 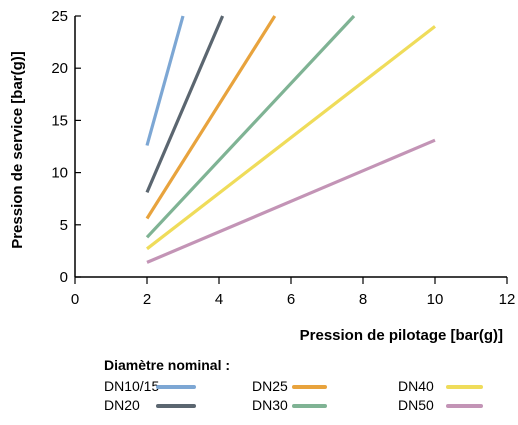 I want to click on series-line-dn20, so click(x=185, y=104).